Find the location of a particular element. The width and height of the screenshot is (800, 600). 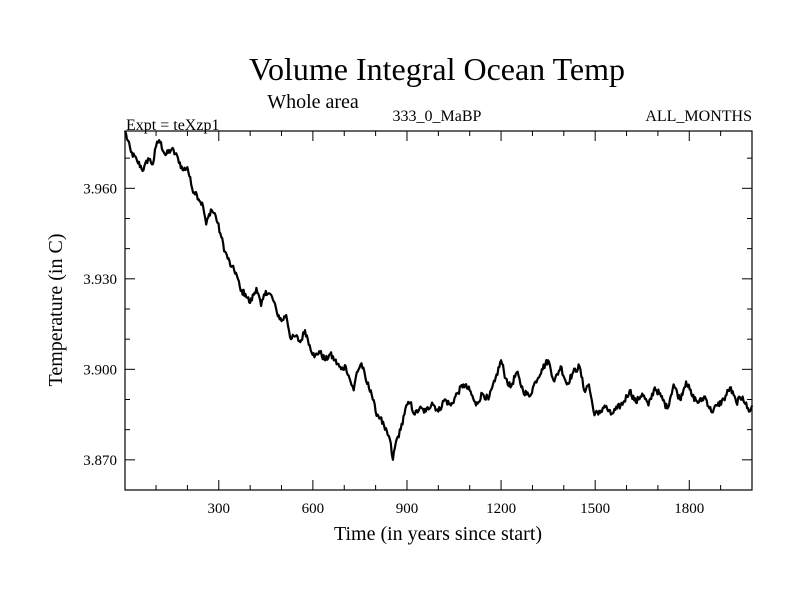

y-axis-label: Temperature (in C) is located at coordinates (56, 310).